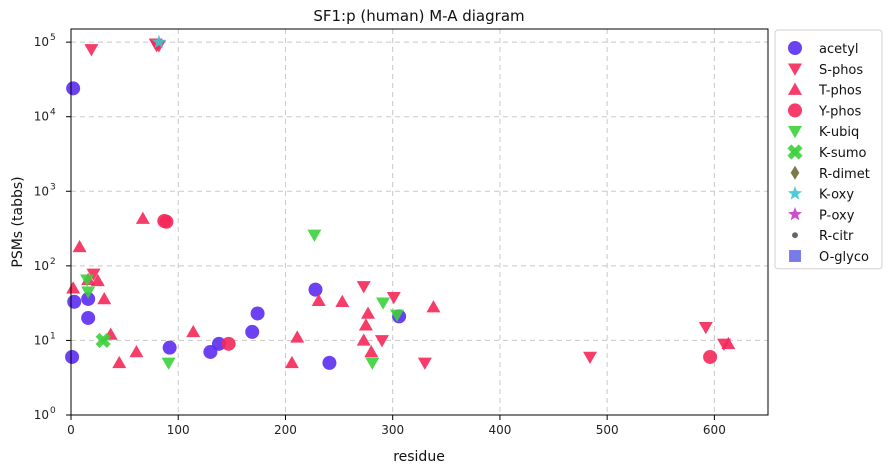 This screenshot has height=474, width=889. I want to click on y-tick-exponent: 5, so click(53, 38).